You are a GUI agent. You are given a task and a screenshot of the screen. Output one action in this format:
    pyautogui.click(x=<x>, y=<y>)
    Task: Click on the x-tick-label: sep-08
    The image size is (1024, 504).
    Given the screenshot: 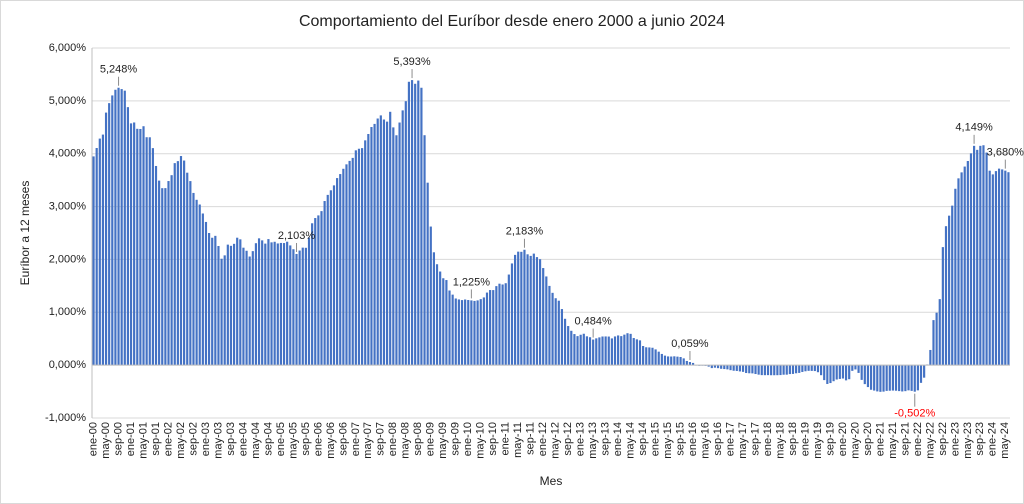 What is the action you would take?
    pyautogui.click(x=418, y=439)
    